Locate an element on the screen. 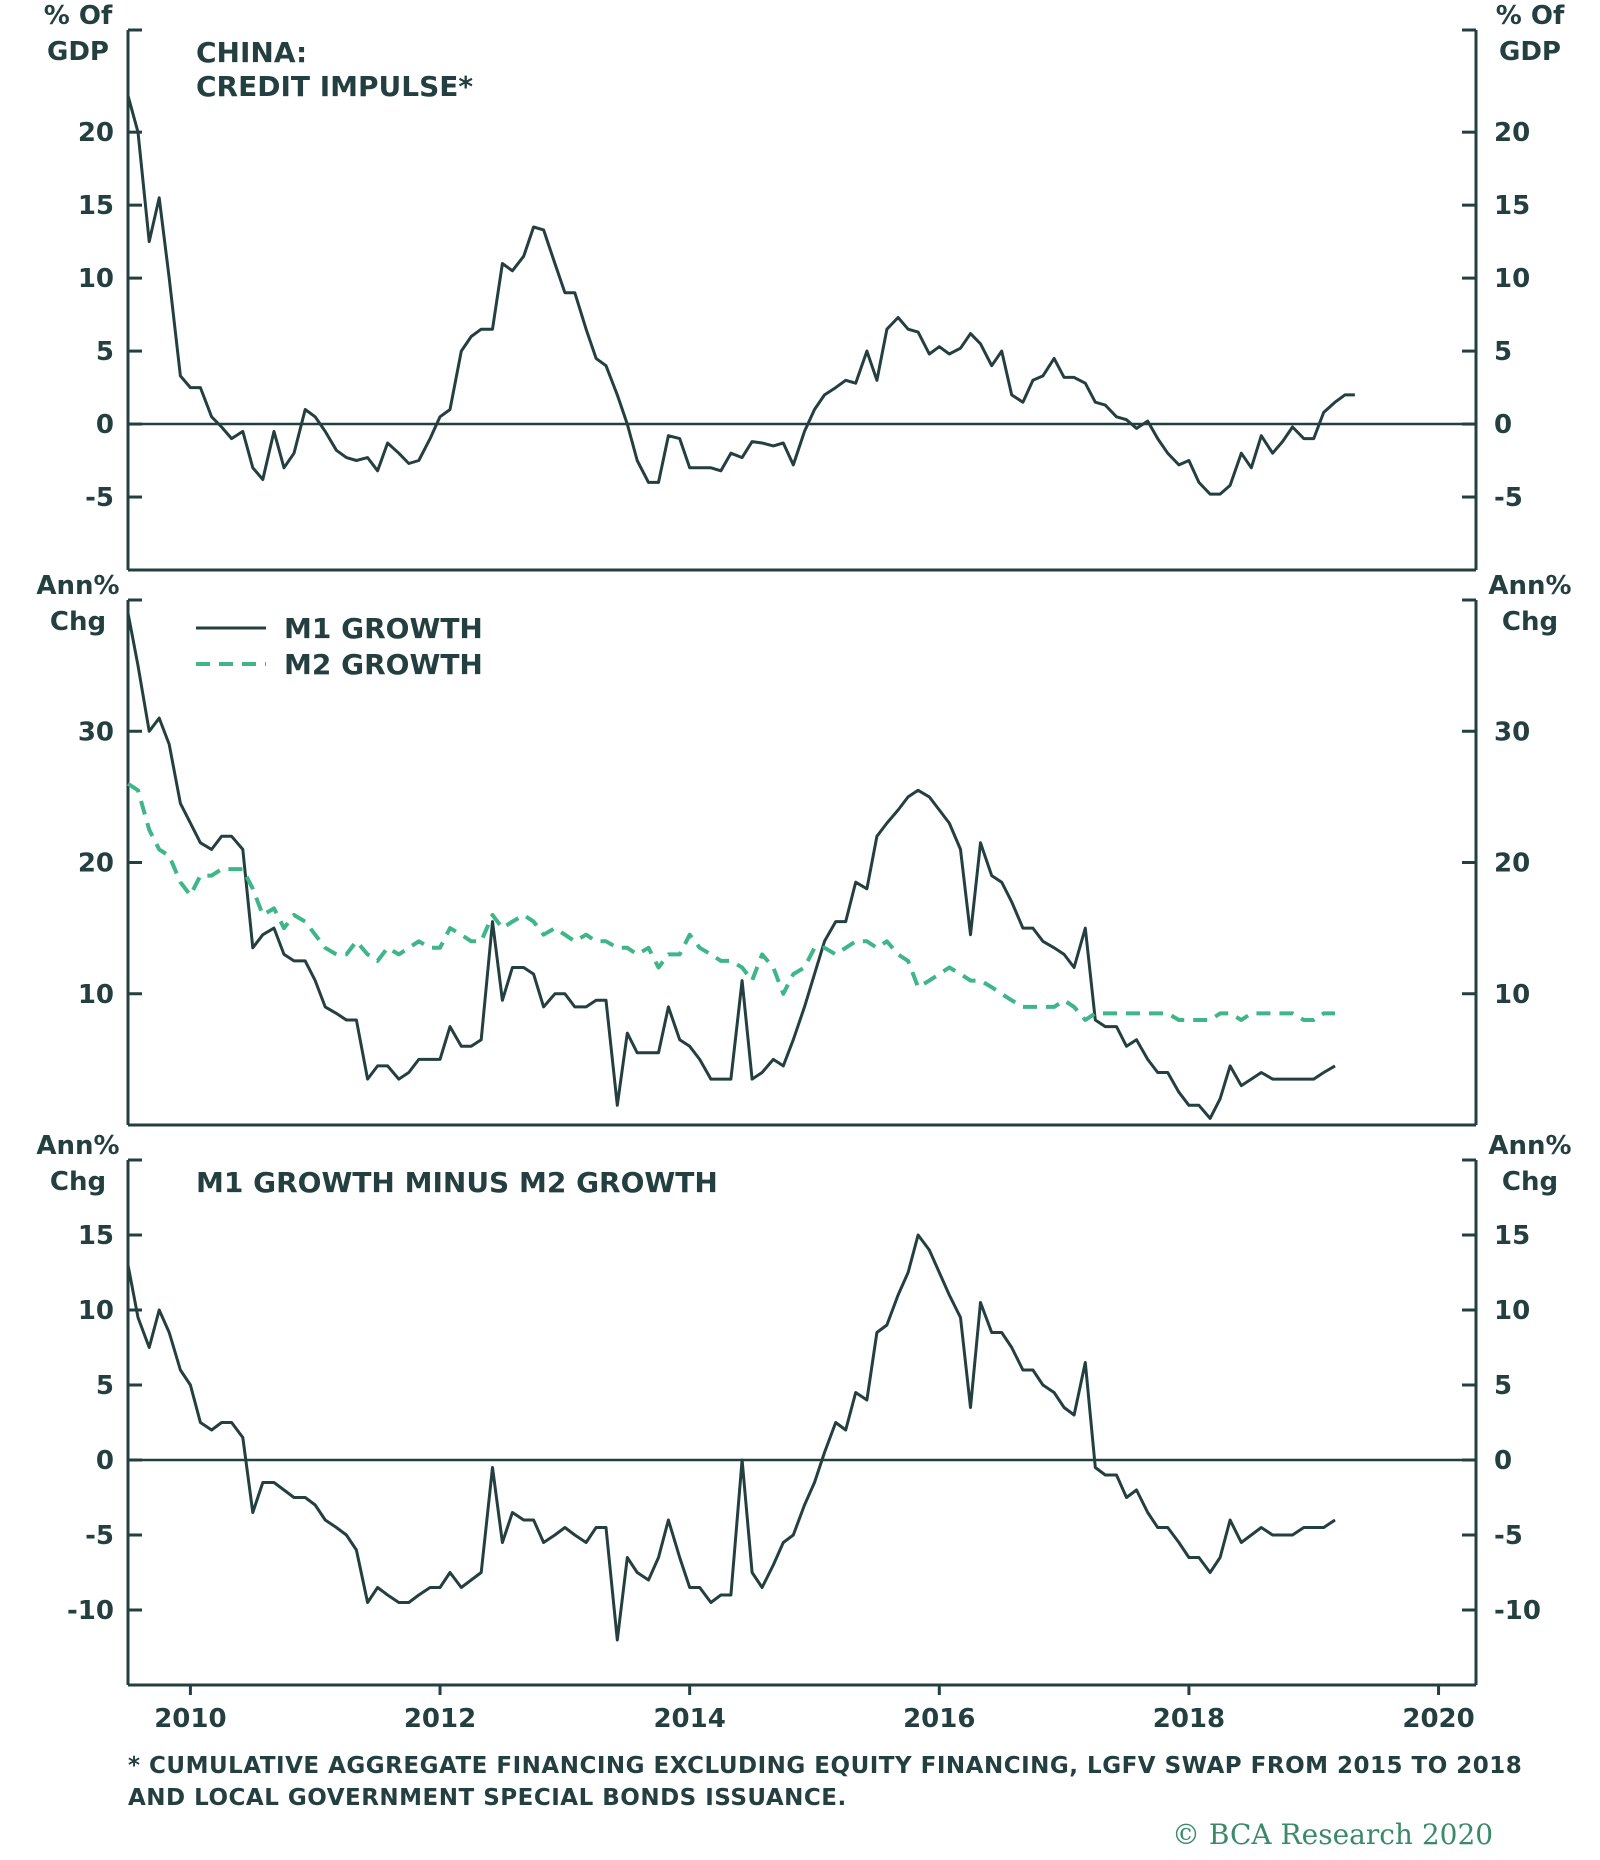 Image resolution: width=1600 pixels, height=1860 pixels. y-axis-label-right: % Of is located at coordinates (1530, 16).